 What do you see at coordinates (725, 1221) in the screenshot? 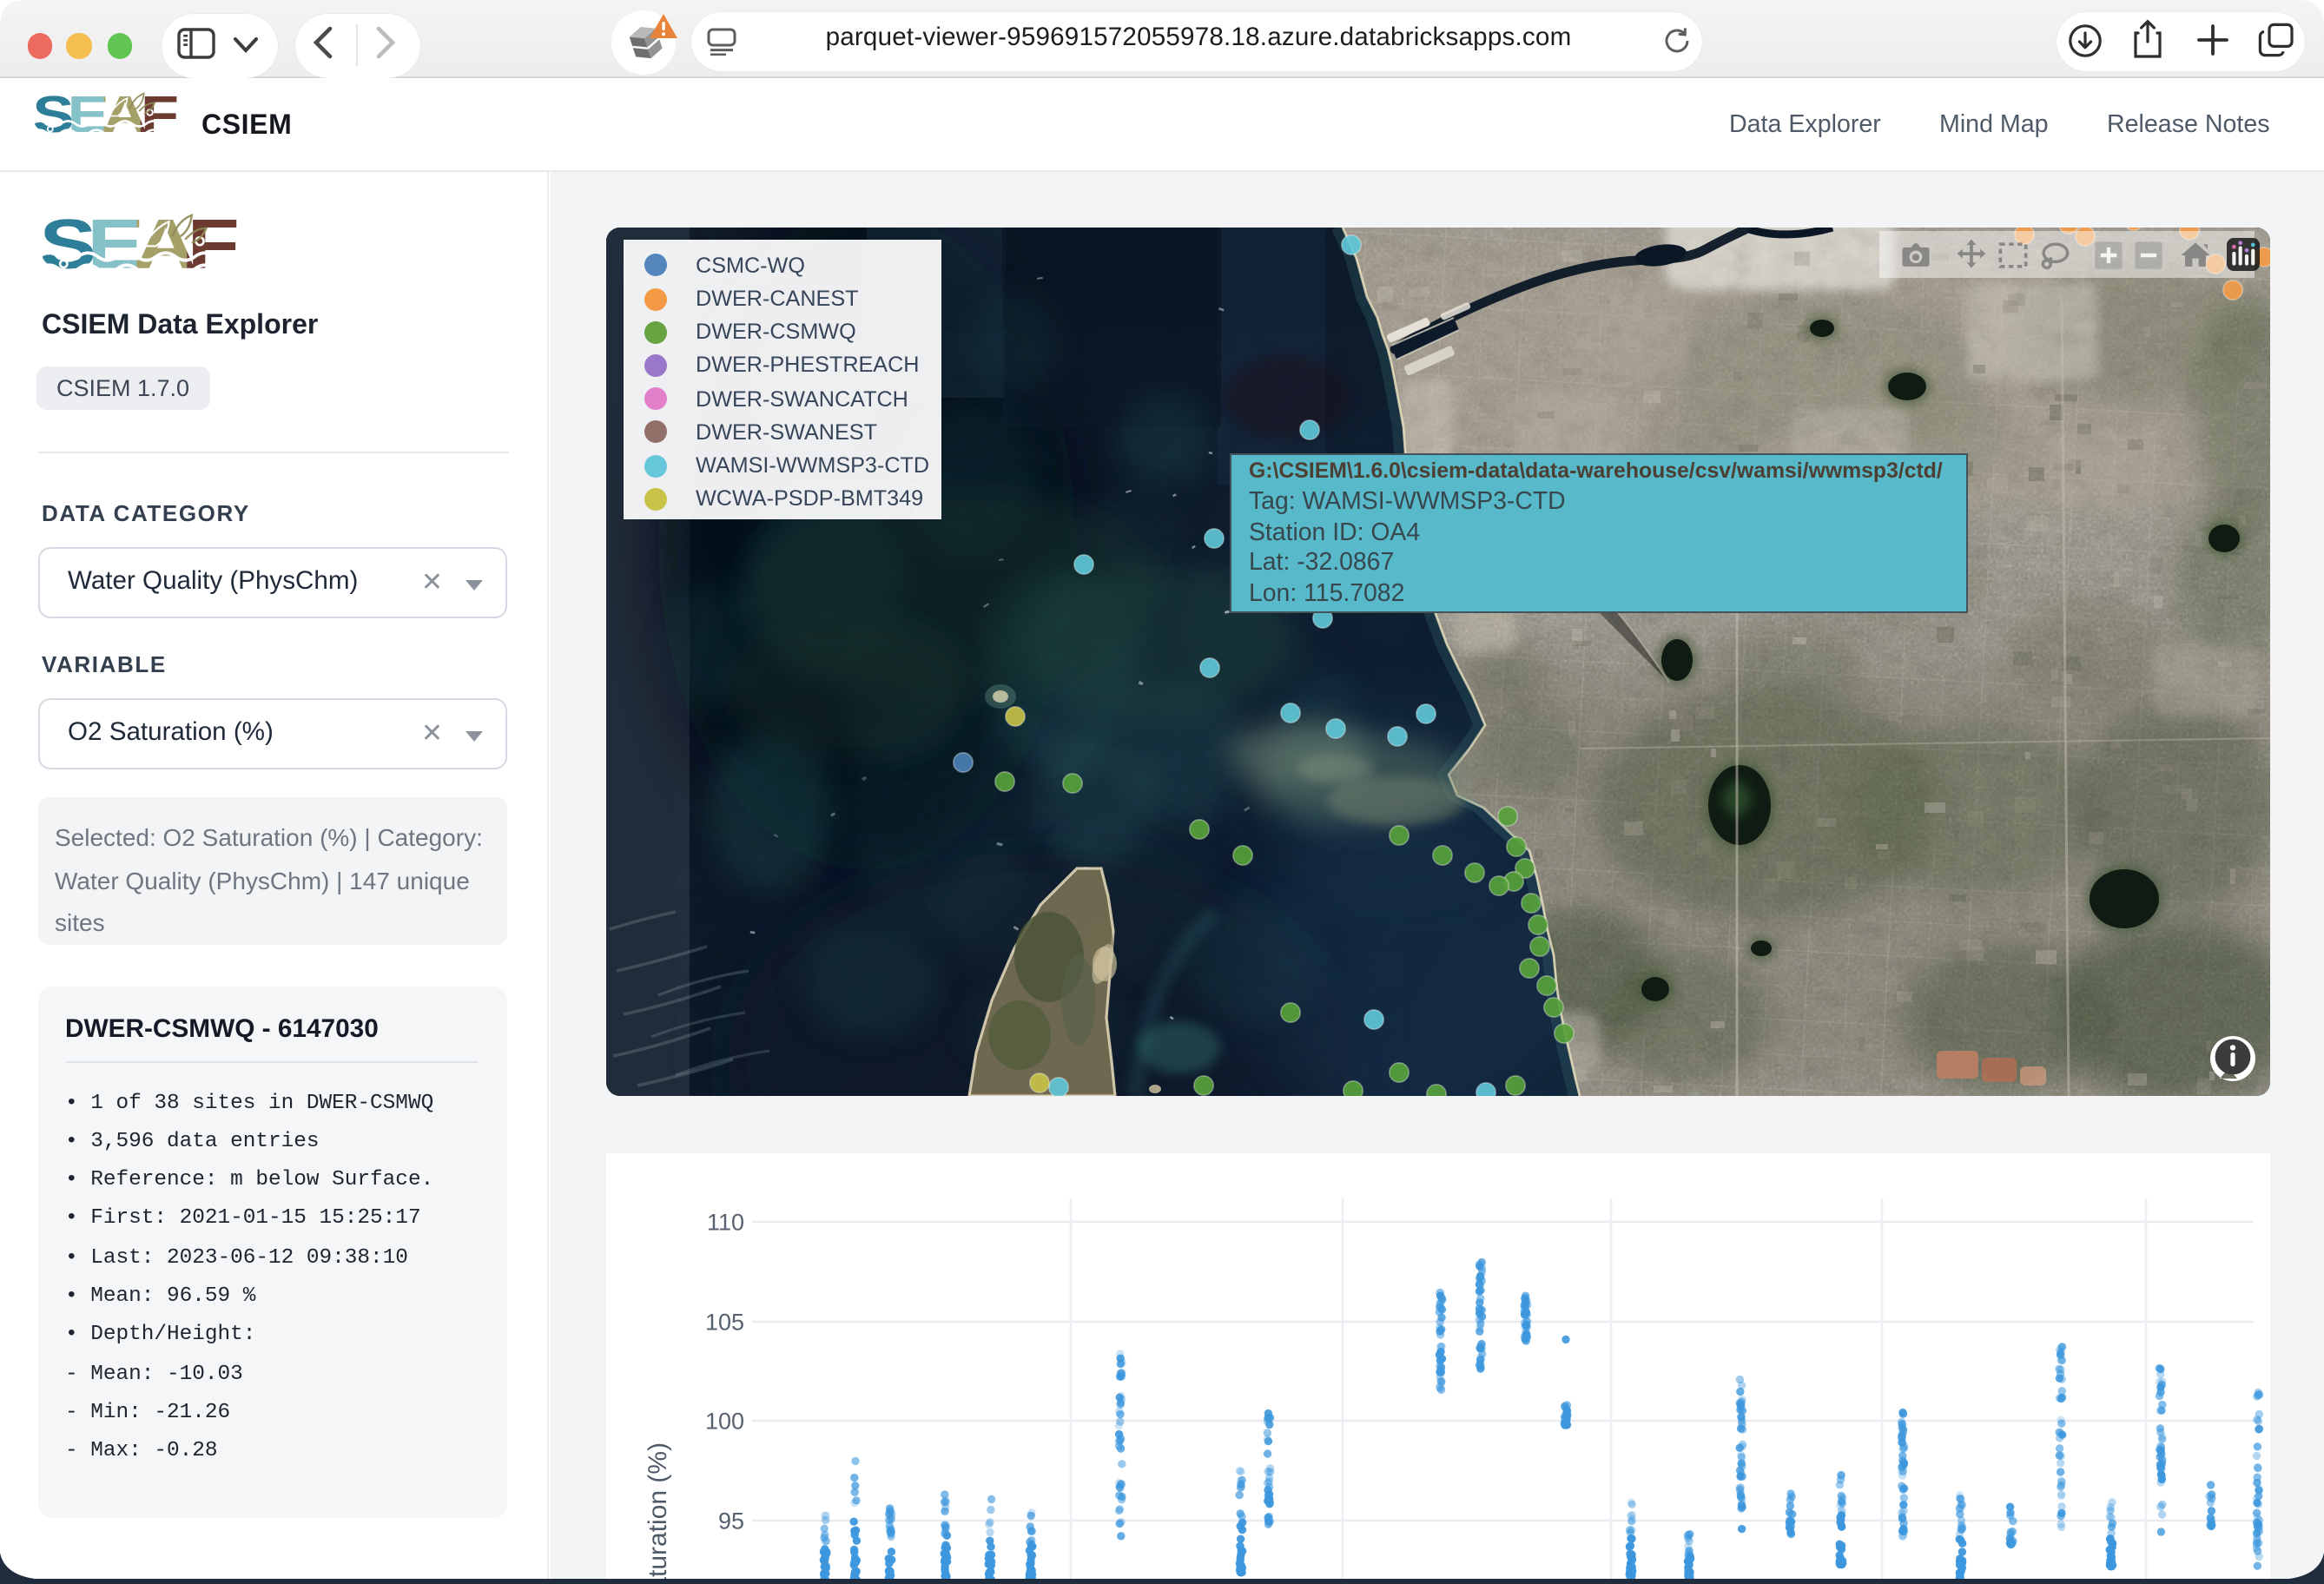
I see `svg-text: 110` at bounding box center [725, 1221].